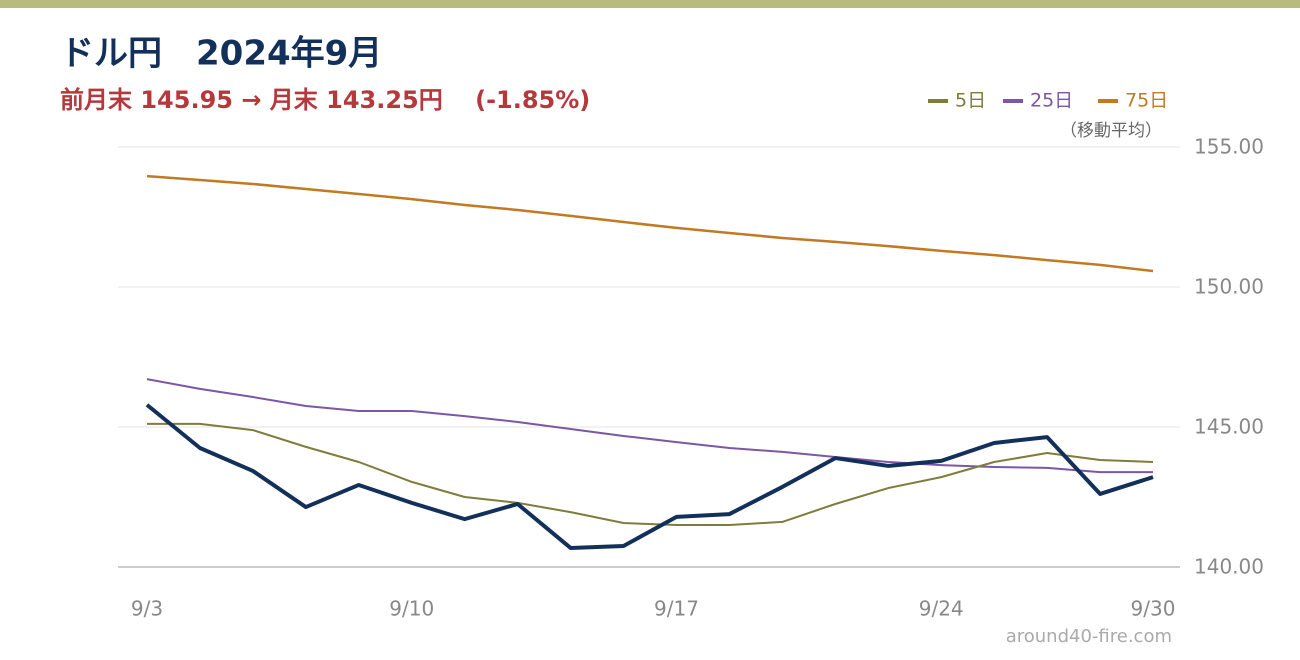 The height and width of the screenshot is (660, 1300). I want to click on x-tick-label: 9/17, so click(676, 609).